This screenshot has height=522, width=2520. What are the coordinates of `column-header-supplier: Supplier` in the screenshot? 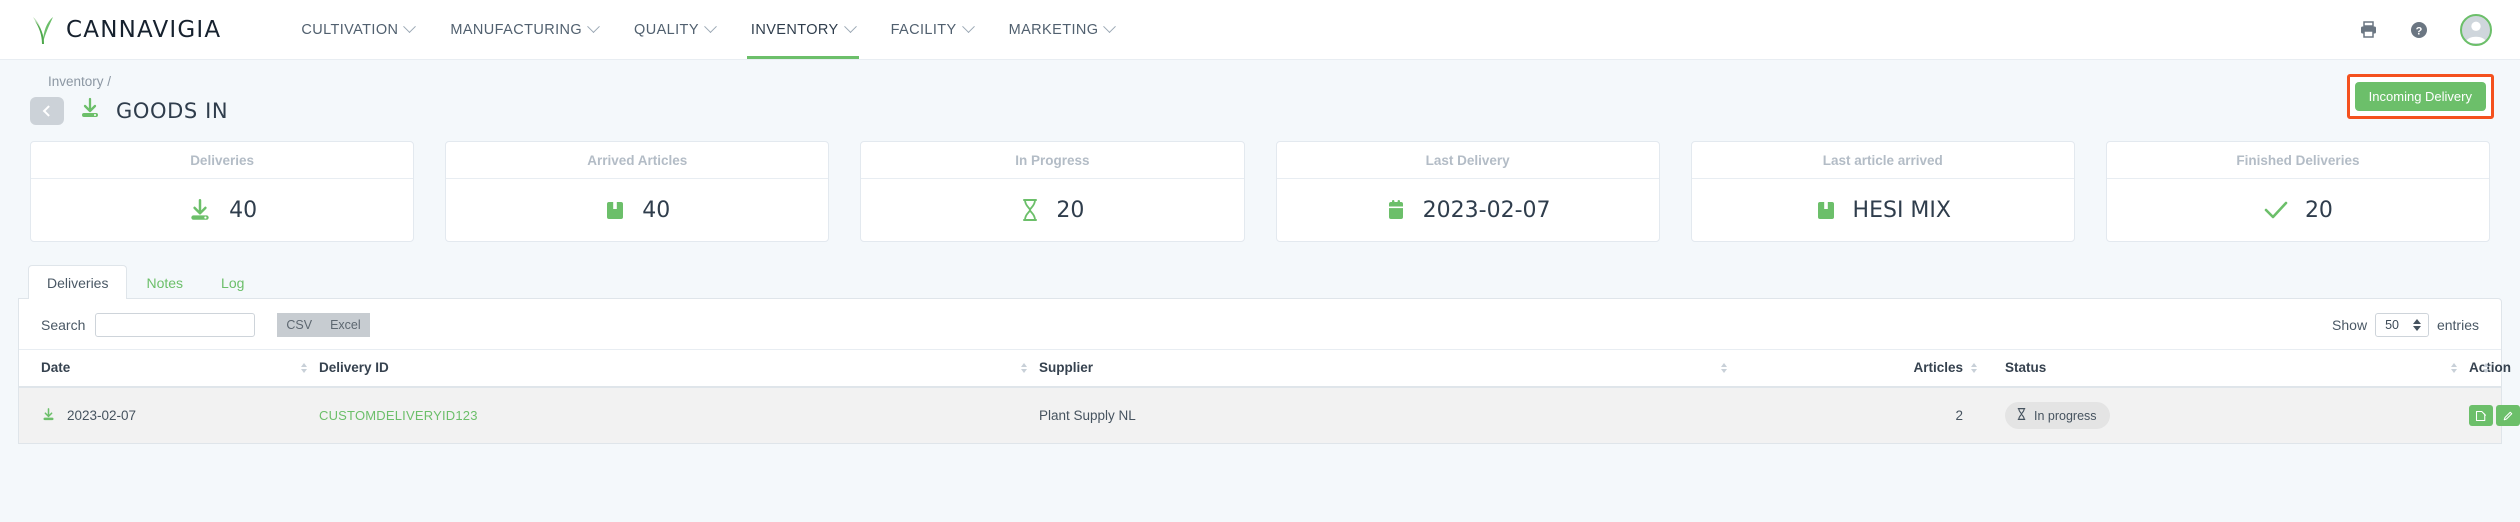 It's located at (1389, 368).